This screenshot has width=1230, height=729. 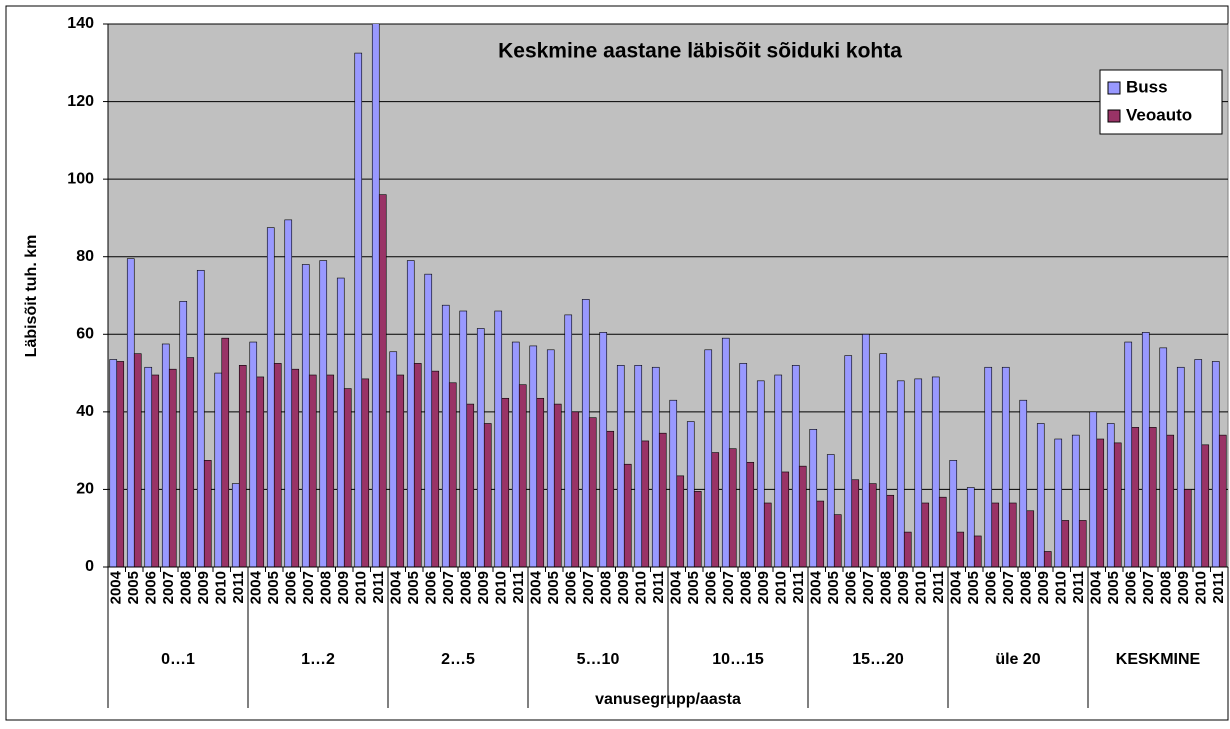 What do you see at coordinates (85, 489) in the screenshot?
I see `y-tick-label: 20` at bounding box center [85, 489].